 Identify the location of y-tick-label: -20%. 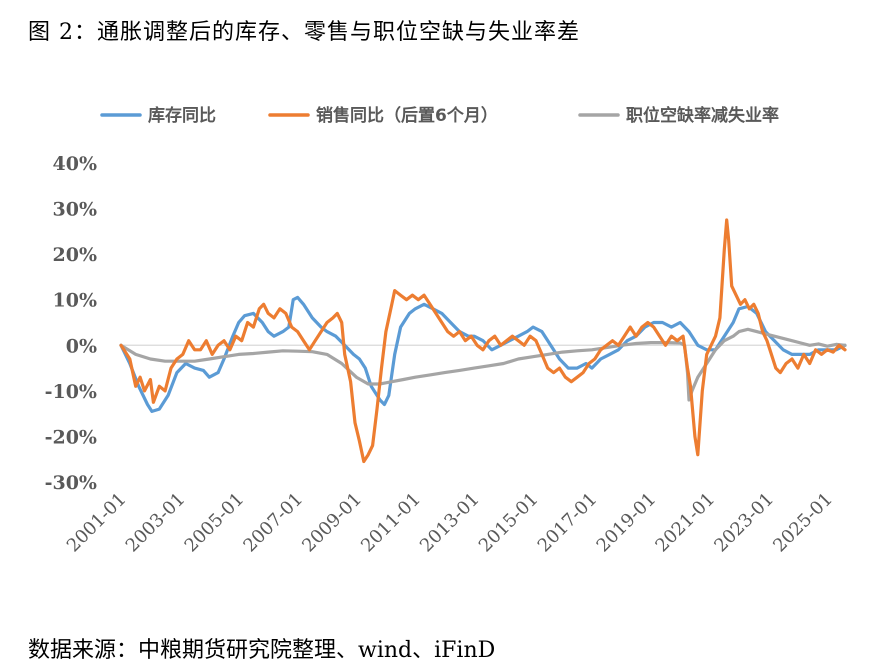
(71, 437).